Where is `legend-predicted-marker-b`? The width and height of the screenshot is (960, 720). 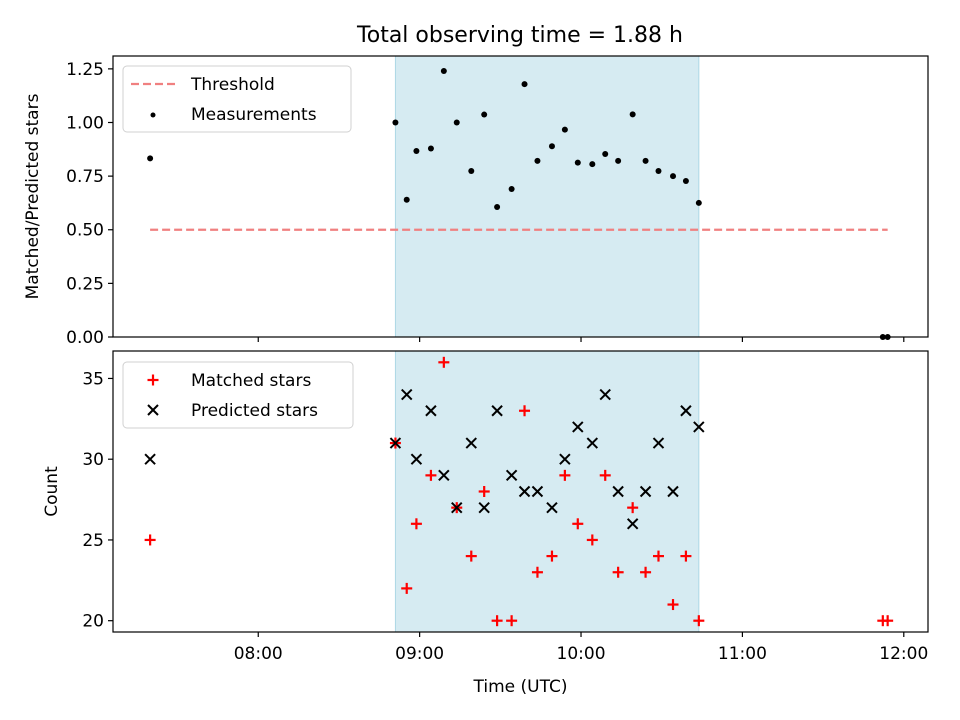
legend-predicted-marker-b is located at coordinates (153, 410).